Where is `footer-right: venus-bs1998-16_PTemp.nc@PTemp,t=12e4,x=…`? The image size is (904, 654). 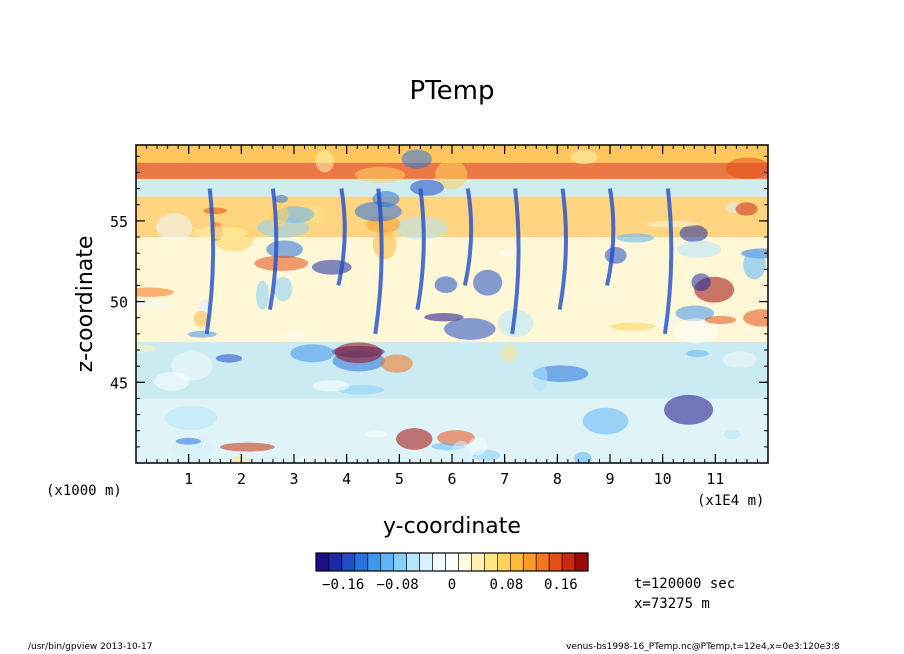 footer-right: venus-bs1998-16_PTemp.nc@PTemp,t=12e4,x=… is located at coordinates (703, 647).